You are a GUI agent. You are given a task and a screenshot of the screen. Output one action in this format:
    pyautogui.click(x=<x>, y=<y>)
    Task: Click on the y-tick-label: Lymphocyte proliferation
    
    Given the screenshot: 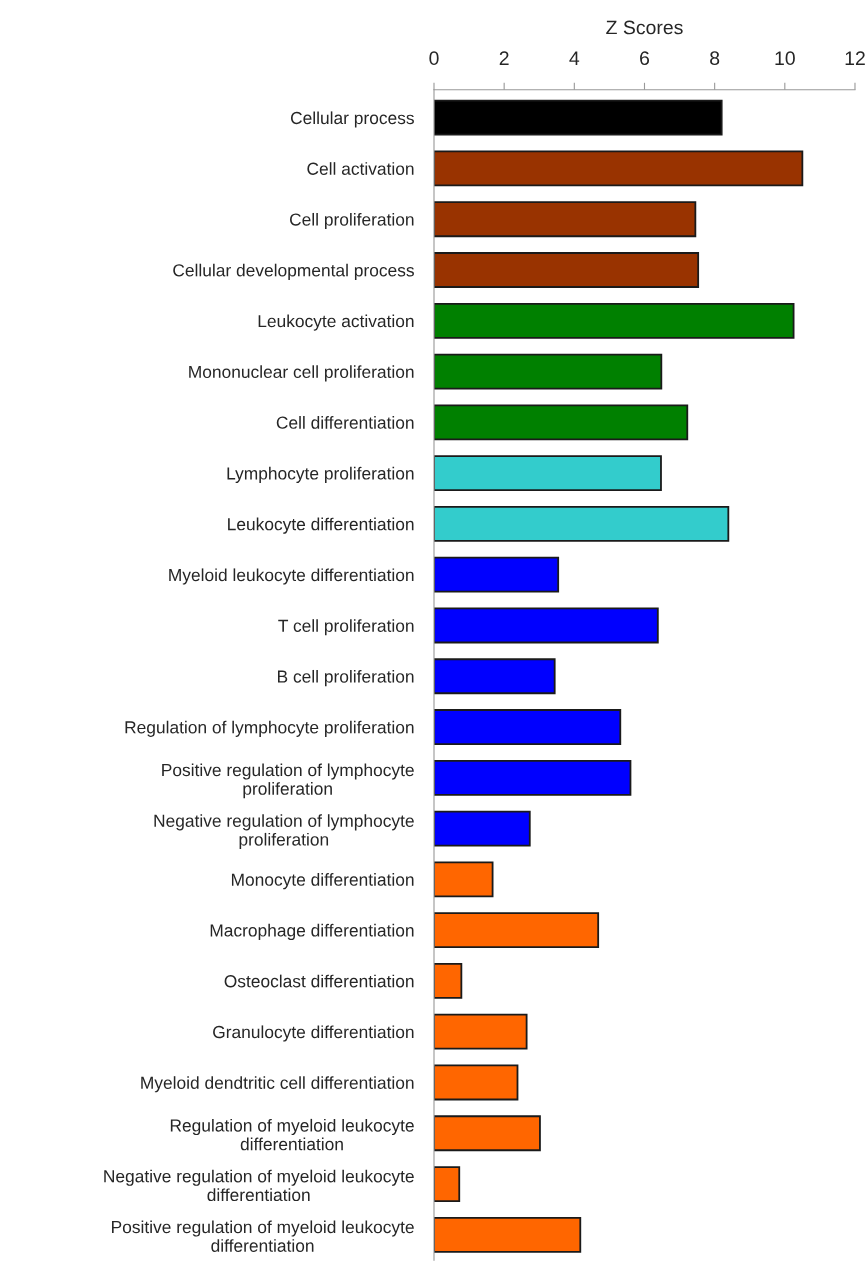 What is the action you would take?
    pyautogui.click(x=320, y=475)
    